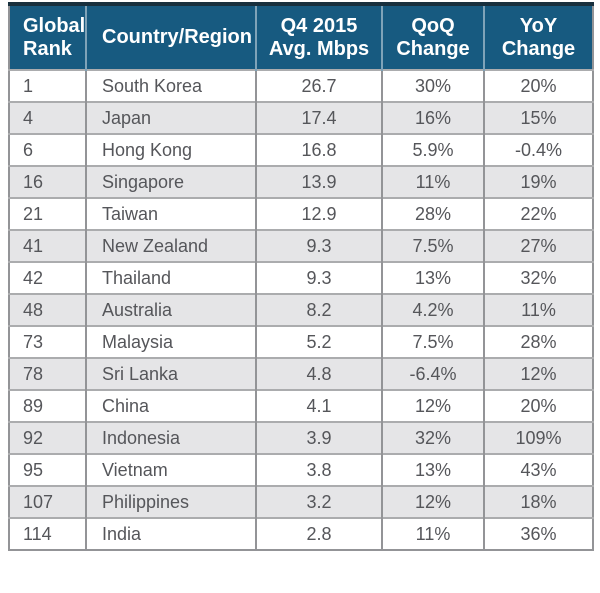 The image size is (600, 593). I want to click on table-row: 89 China 4.1 12% 20%, so click(301, 405).